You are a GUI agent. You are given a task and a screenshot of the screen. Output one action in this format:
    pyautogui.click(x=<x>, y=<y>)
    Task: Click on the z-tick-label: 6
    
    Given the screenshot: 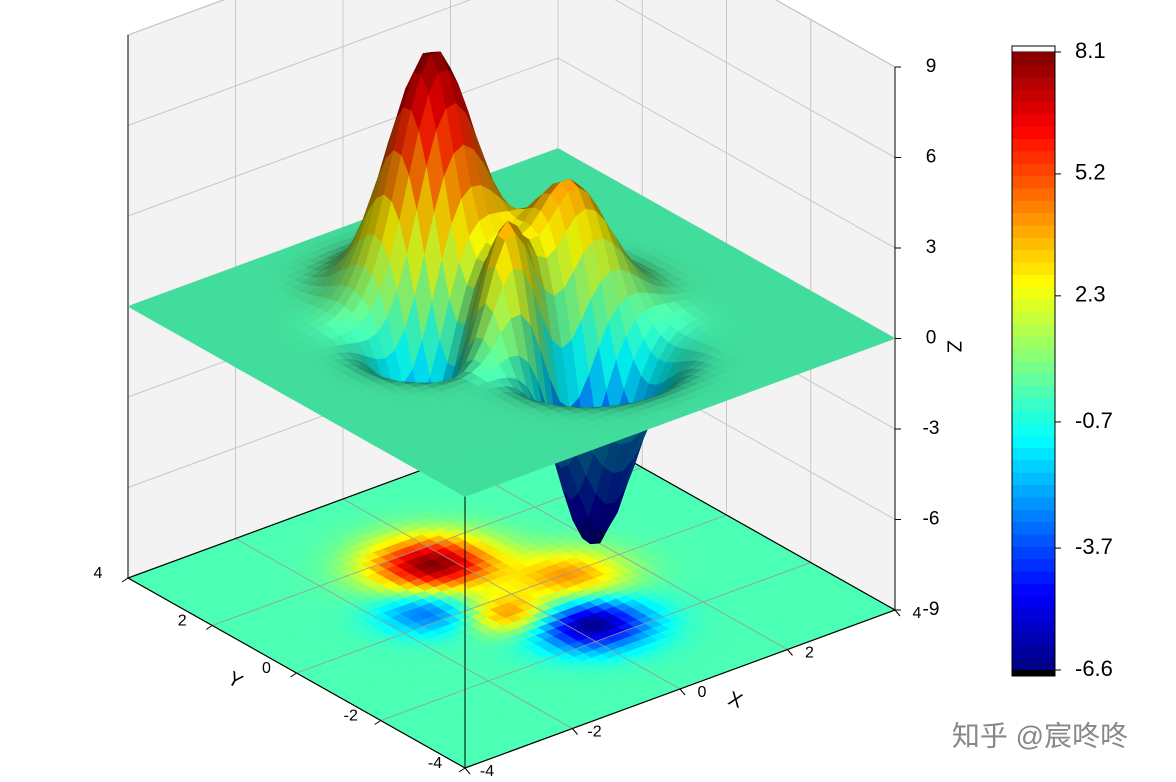 What is the action you would take?
    pyautogui.click(x=931, y=157)
    